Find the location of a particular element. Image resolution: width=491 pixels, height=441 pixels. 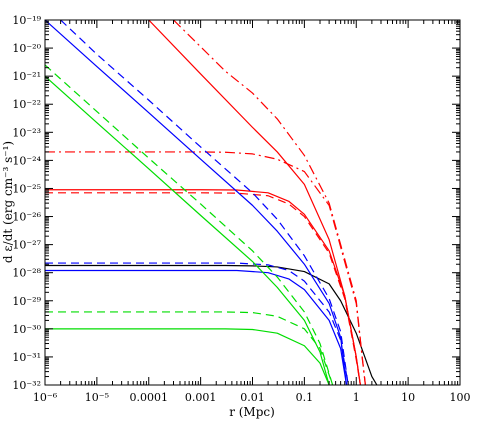

y-tick-label: 10⁻³² is located at coordinates (26, 385).